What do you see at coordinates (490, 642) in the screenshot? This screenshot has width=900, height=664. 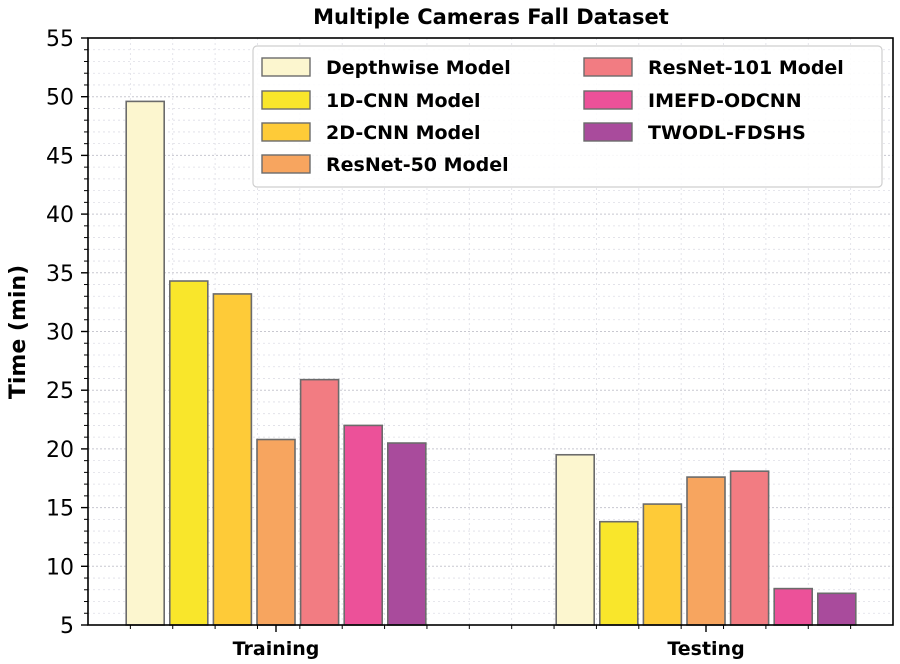 I see `x-ticks: Training Testing` at bounding box center [490, 642].